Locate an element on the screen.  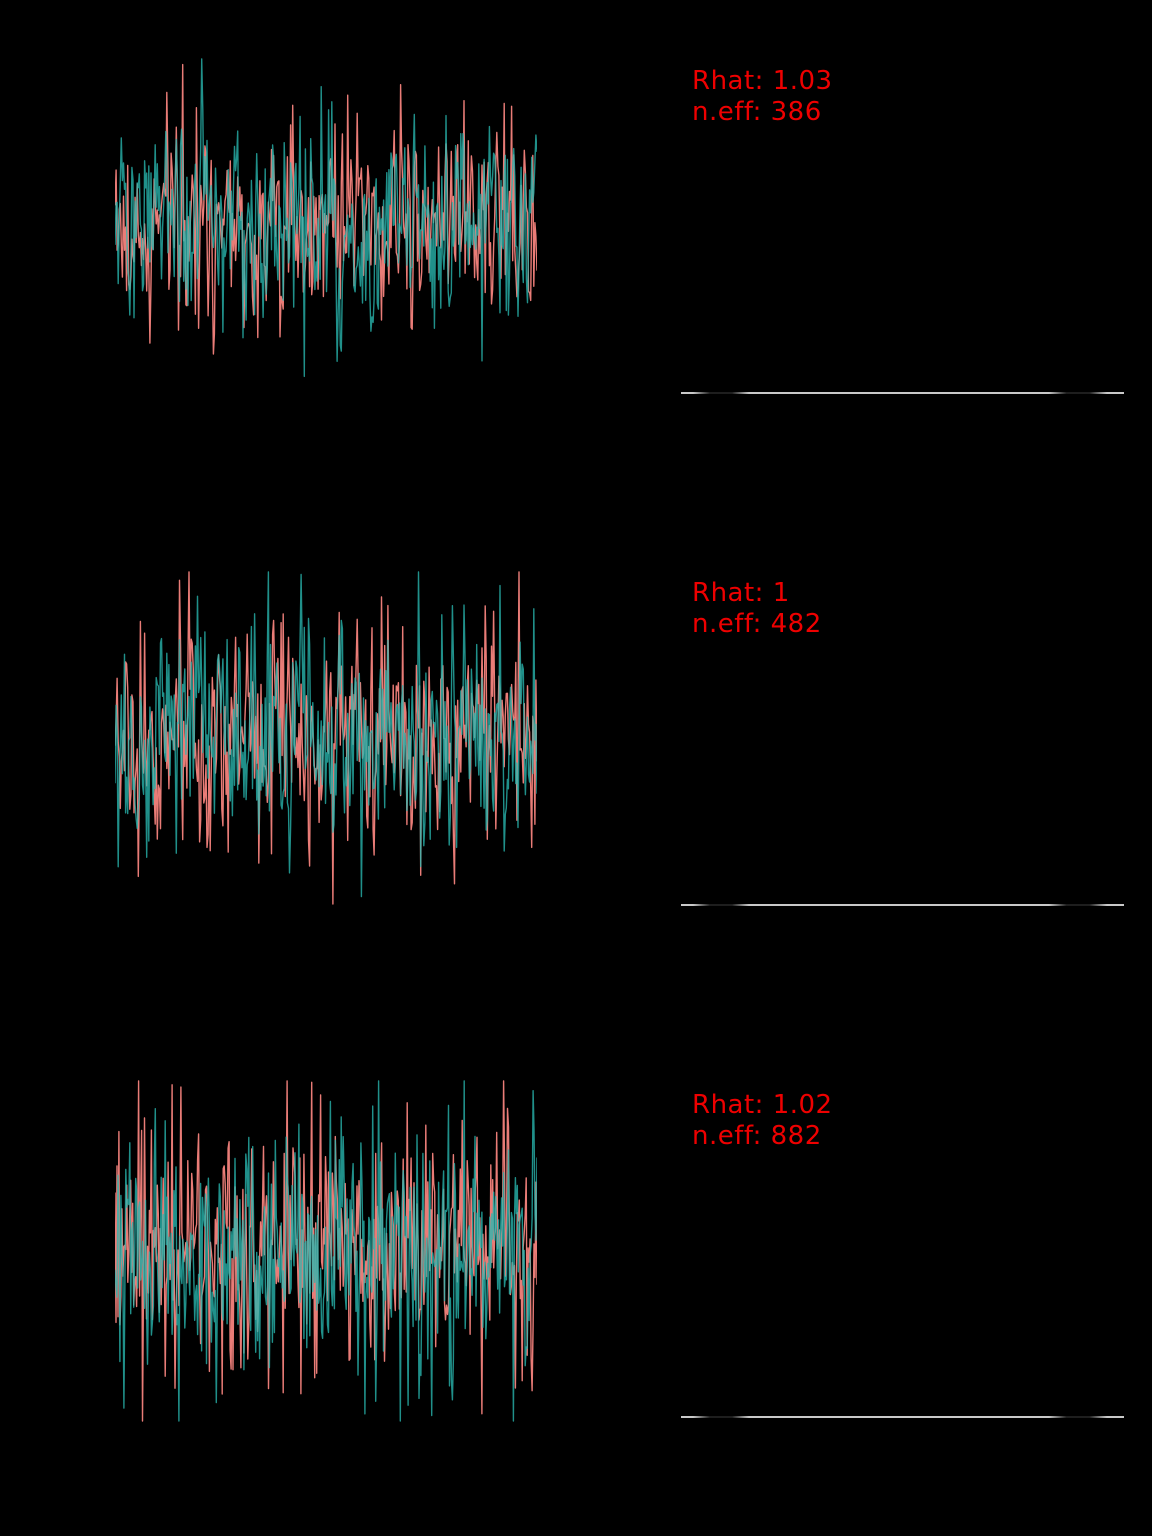
rhat-label: Rhat: 1 is located at coordinates (741, 593).